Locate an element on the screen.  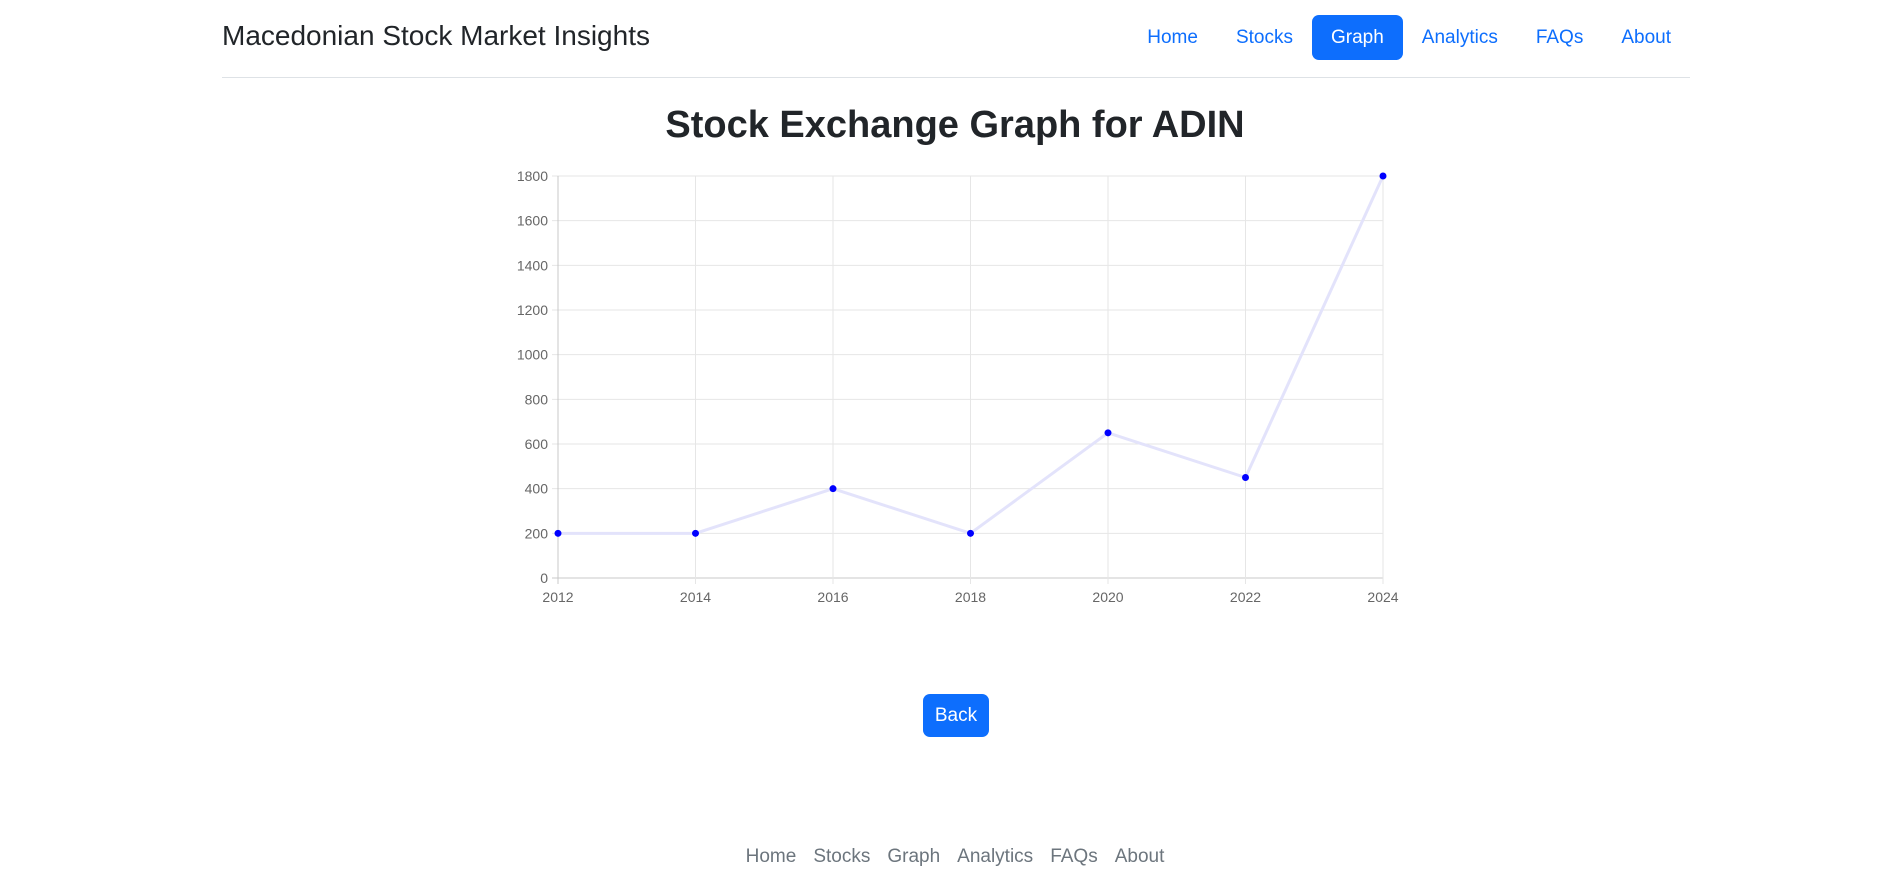
y-tick-label: 200 is located at coordinates (537, 533).